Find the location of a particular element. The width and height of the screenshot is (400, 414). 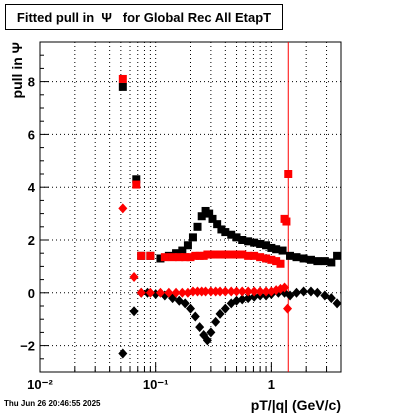

y-axis-title: pull in Ψ is located at coordinates (17, 70).